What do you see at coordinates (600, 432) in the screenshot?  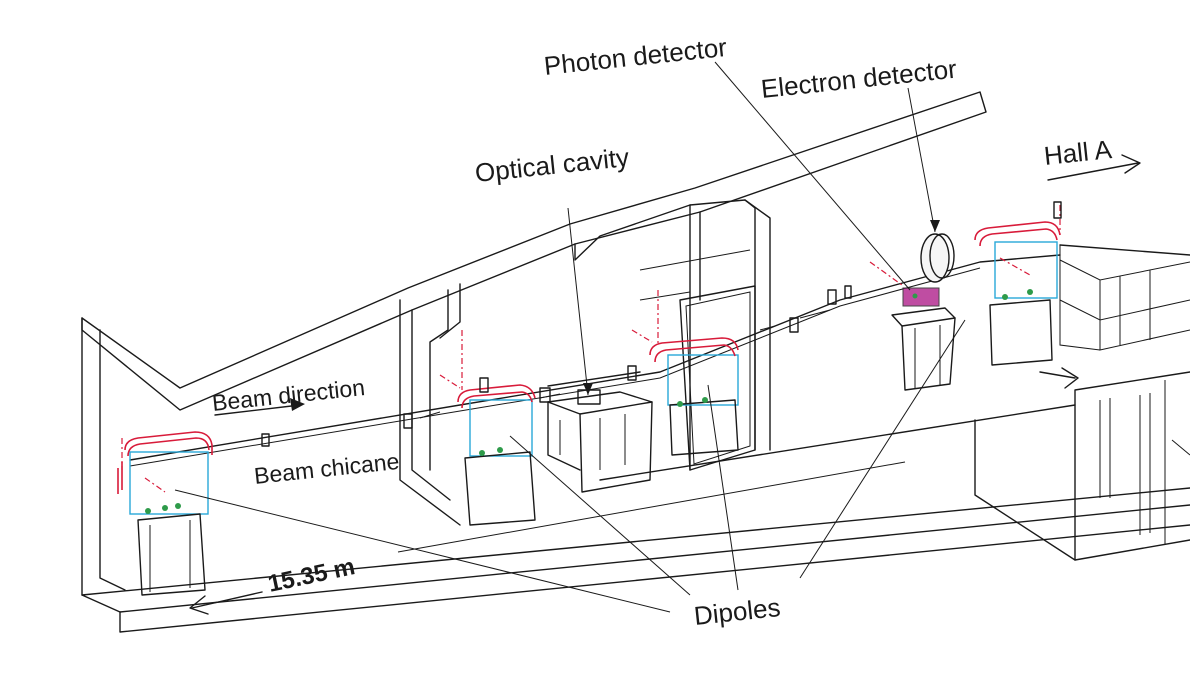 I see `optical-cavity-assembly` at bounding box center [600, 432].